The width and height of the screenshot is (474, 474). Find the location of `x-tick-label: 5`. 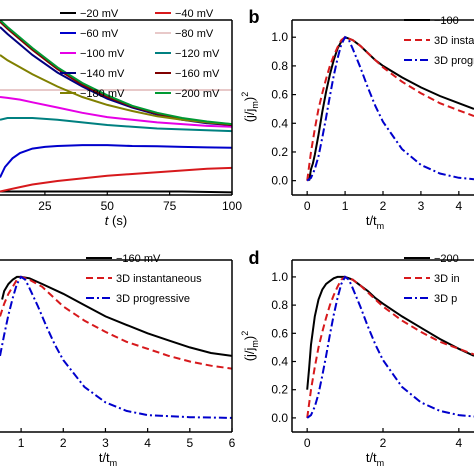

x-tick-label: 5 is located at coordinates (189, 443).